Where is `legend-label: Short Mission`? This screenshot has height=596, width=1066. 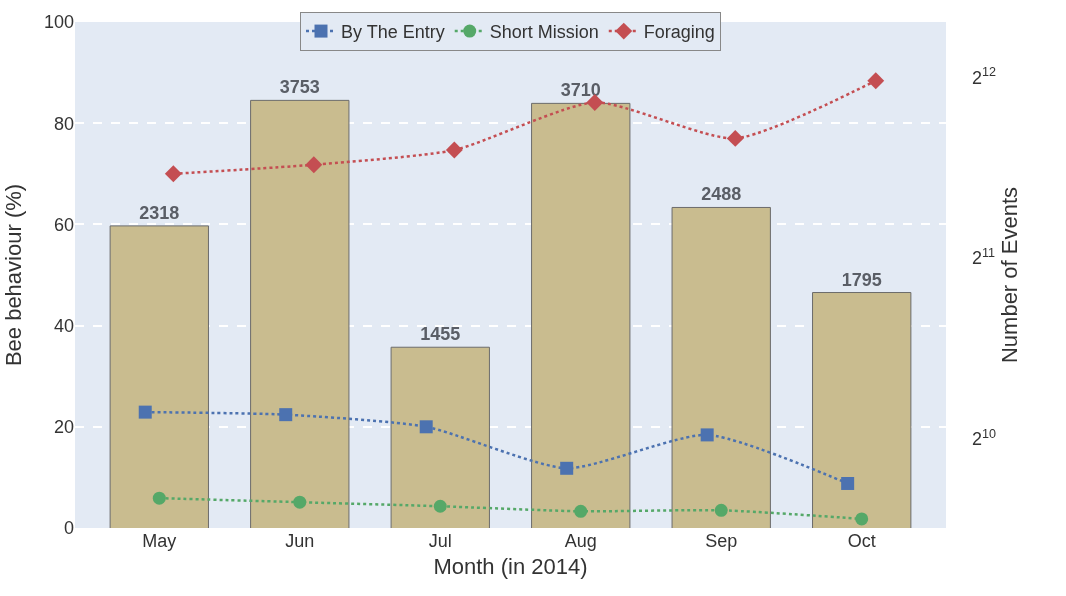 legend-label: Short Mission is located at coordinates (544, 32).